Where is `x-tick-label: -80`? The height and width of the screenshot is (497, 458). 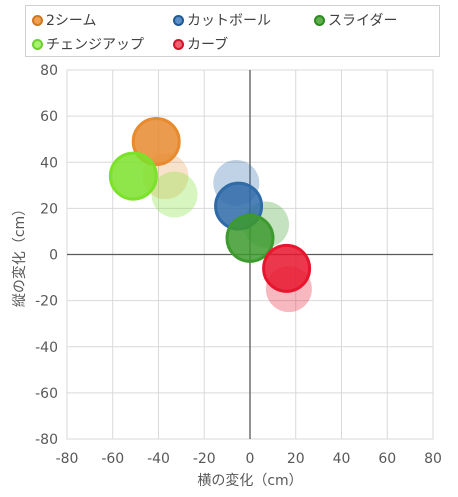 x-tick-label: -80 is located at coordinates (67, 459).